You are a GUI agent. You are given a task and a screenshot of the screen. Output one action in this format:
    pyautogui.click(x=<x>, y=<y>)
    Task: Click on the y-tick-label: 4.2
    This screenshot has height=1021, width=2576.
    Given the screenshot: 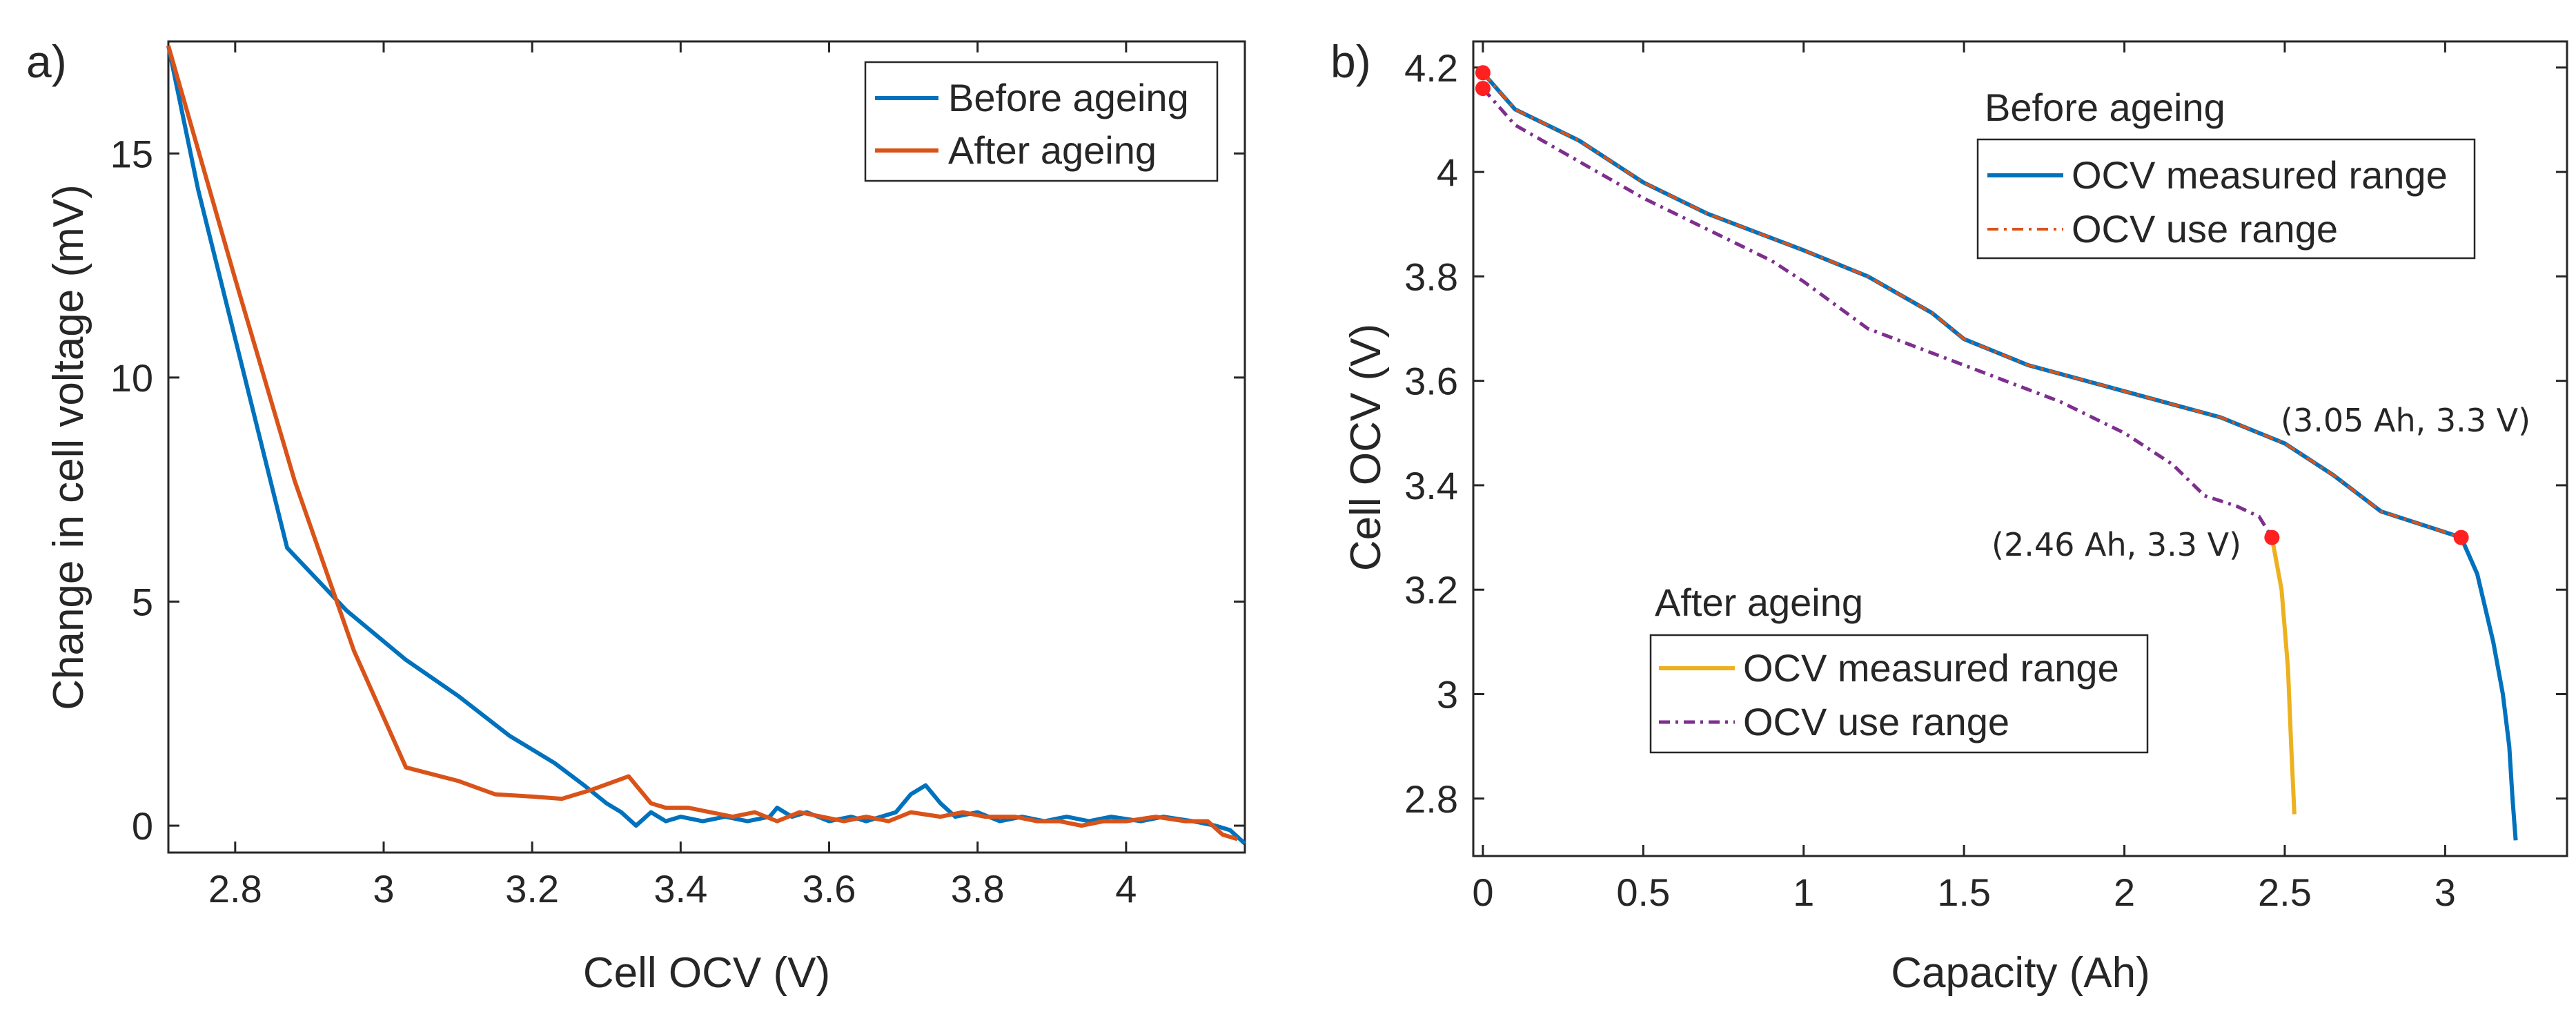 What is the action you would take?
    pyautogui.click(x=1431, y=68)
    